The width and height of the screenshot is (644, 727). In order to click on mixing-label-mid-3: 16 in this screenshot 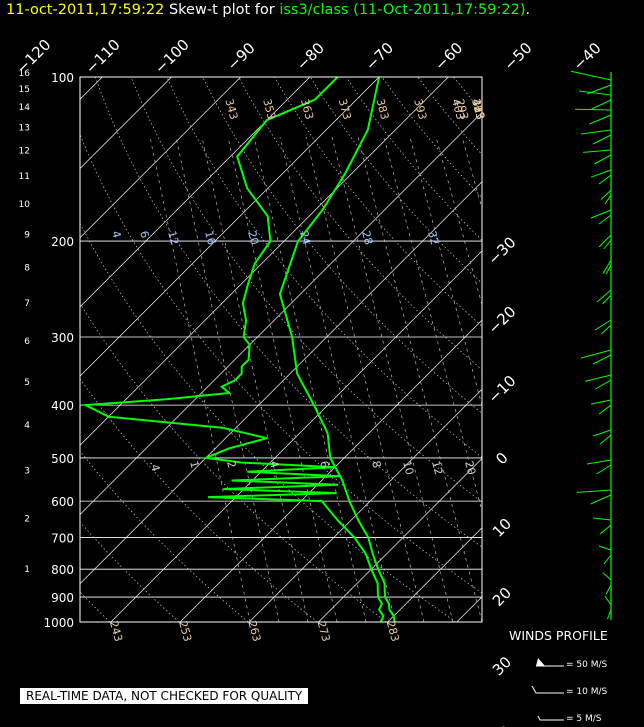, I will do `click(210, 237)`.